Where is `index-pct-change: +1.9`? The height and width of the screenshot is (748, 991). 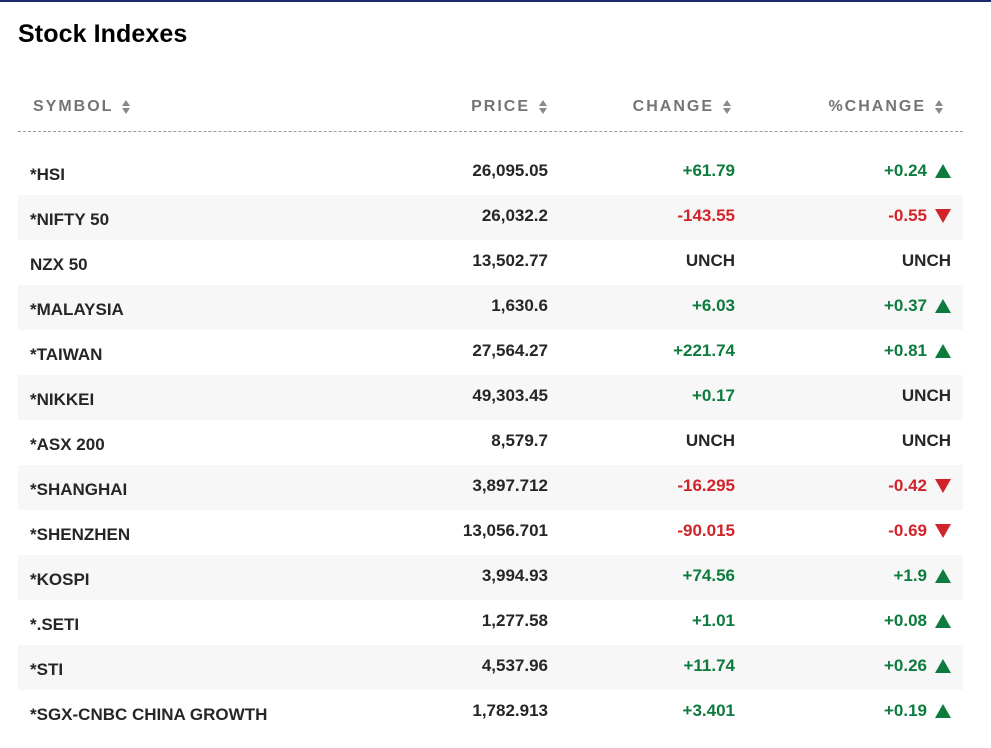
index-pct-change: +1.9 is located at coordinates (910, 575).